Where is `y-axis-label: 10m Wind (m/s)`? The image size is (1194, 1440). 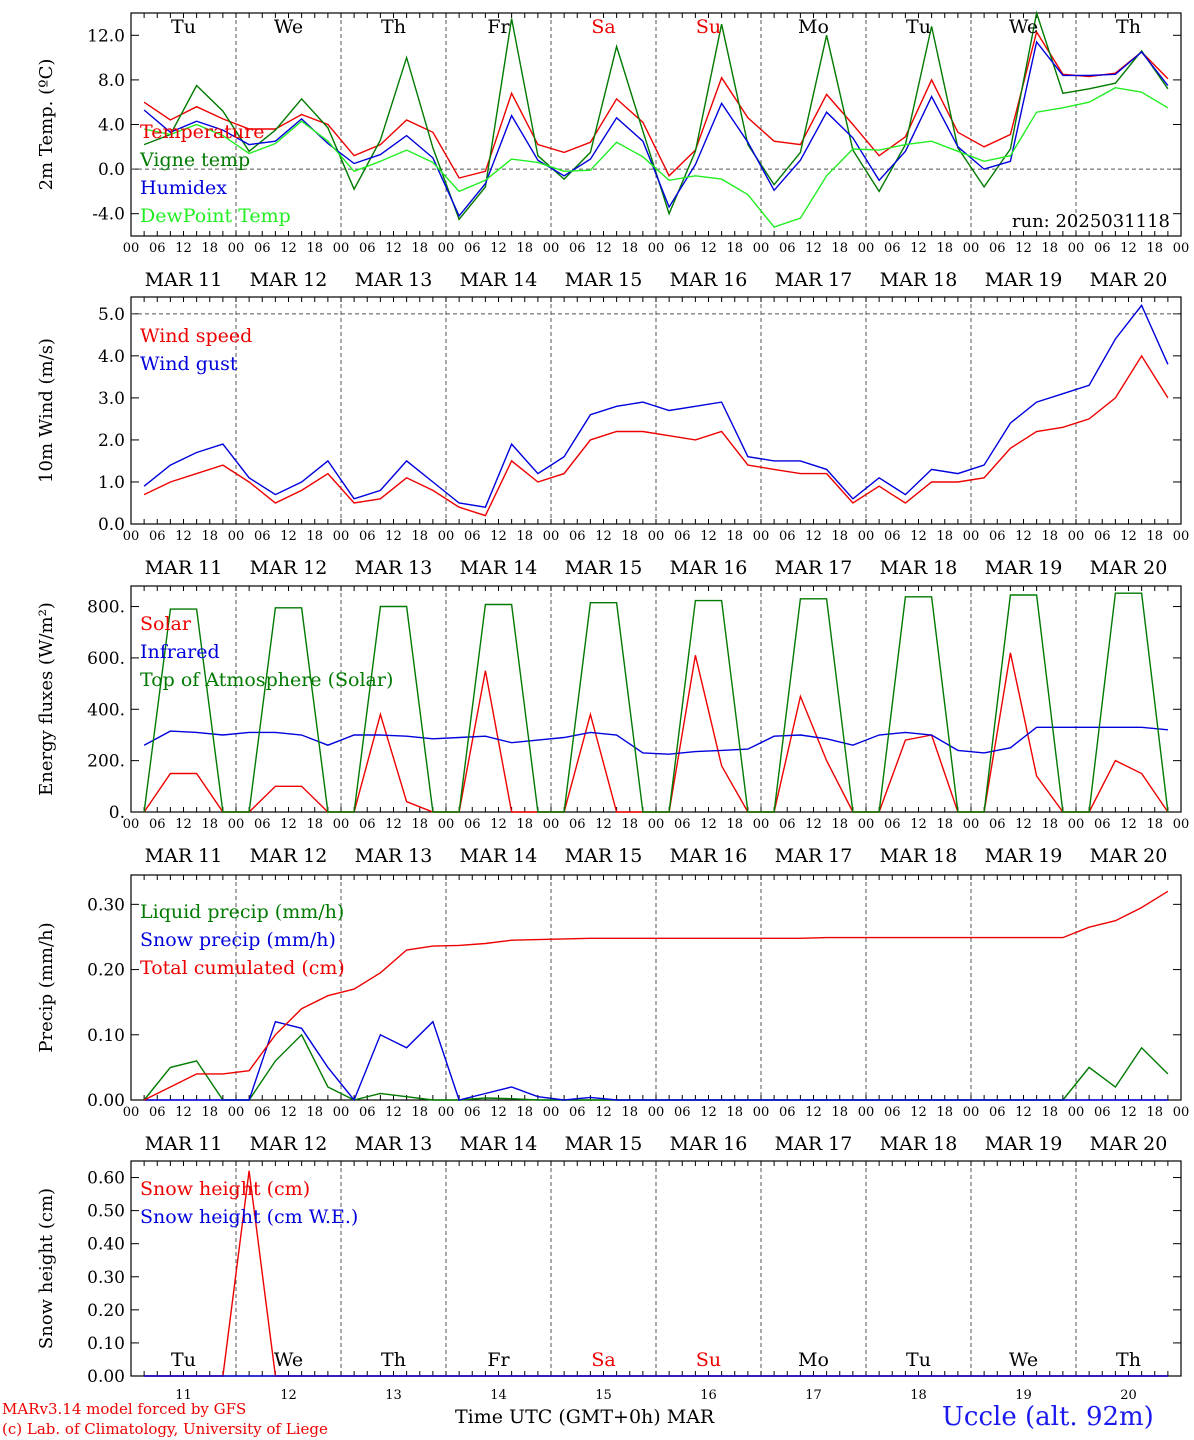
y-axis-label: 10m Wind (m/s) is located at coordinates (46, 410).